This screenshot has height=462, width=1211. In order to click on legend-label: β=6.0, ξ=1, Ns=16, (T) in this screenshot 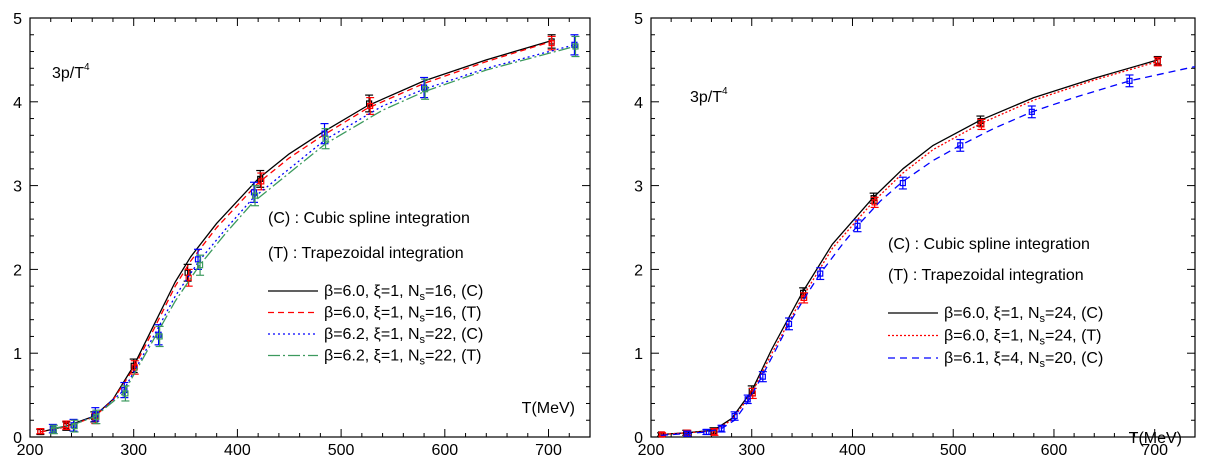, I will do `click(403, 315)`.